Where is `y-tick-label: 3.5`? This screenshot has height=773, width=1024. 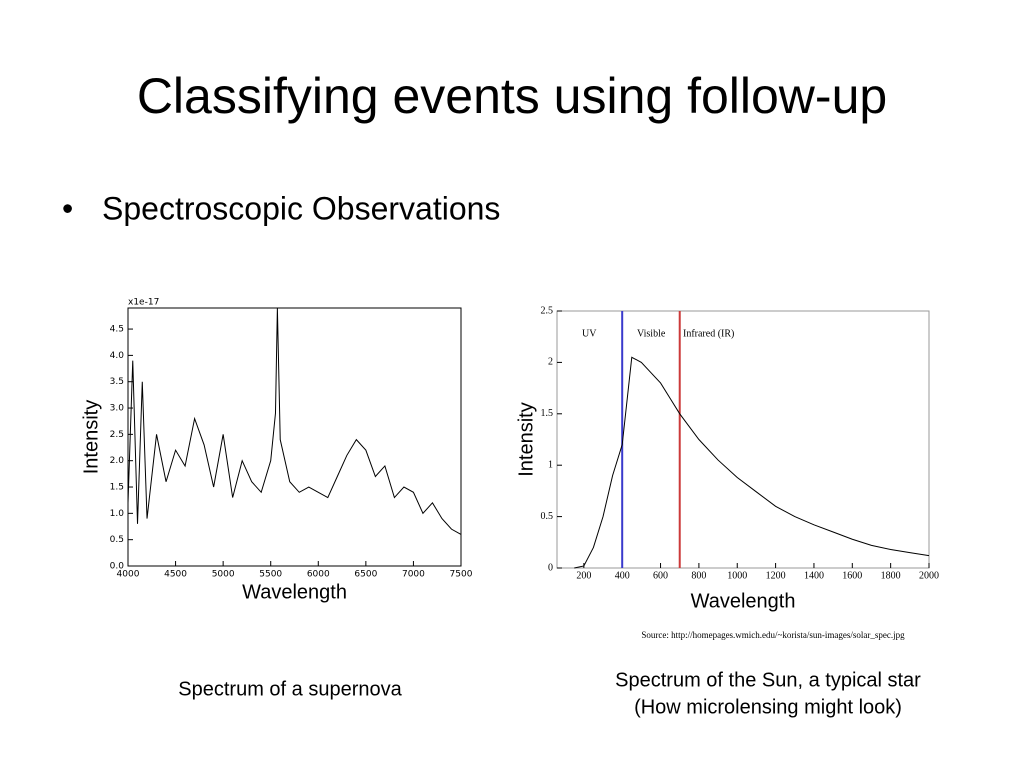
y-tick-label: 3.5 is located at coordinates (117, 382).